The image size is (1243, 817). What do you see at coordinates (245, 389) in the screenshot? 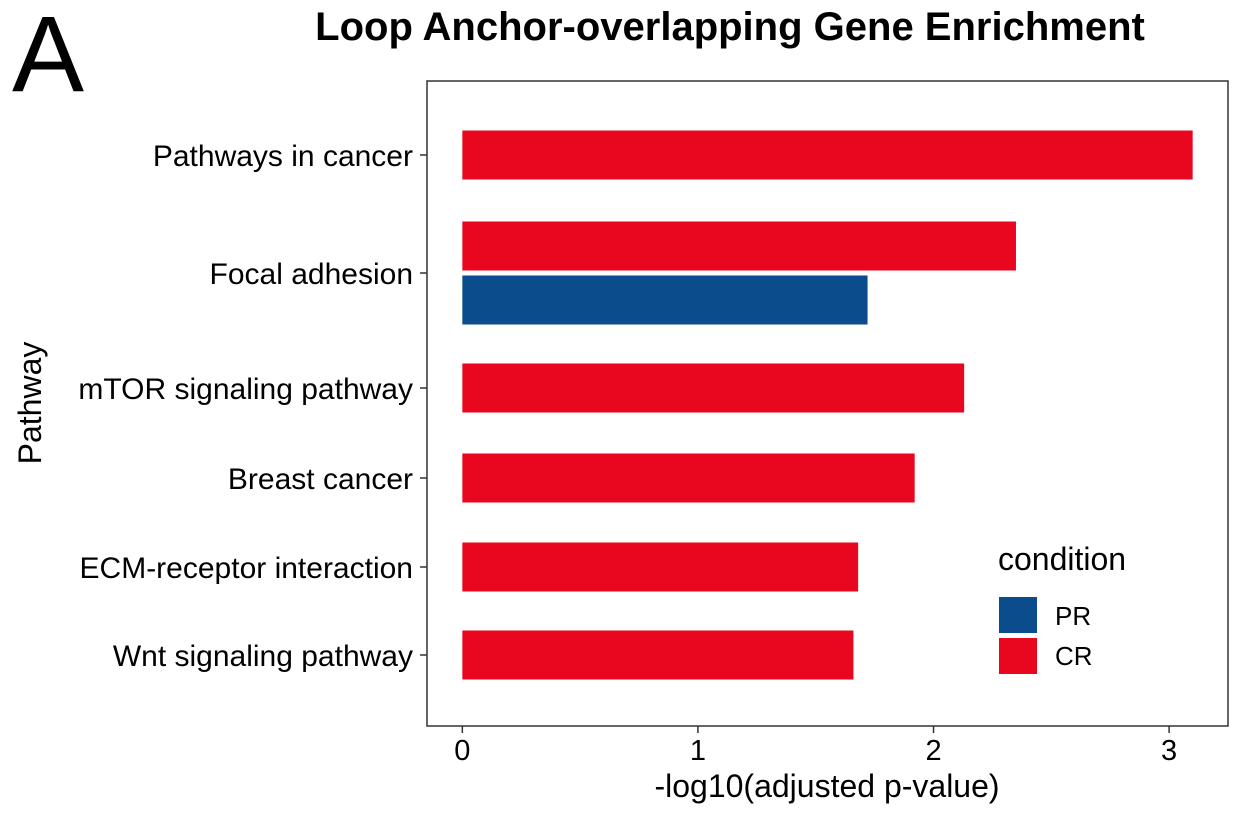
I see `y-tick-label-mtor-signaling-pathway: mTOR signaling pathway` at bounding box center [245, 389].